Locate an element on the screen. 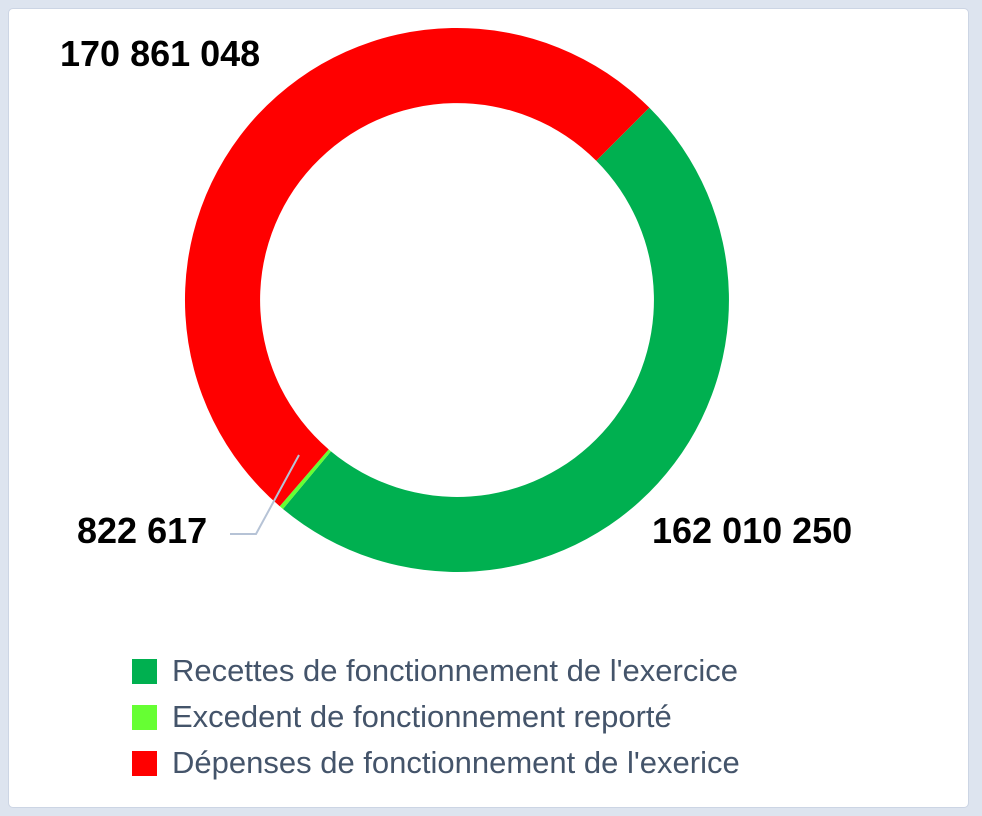 The height and width of the screenshot is (816, 982). legend-item-excedent: Excedent de fonctionnement reporté is located at coordinates (436, 717).